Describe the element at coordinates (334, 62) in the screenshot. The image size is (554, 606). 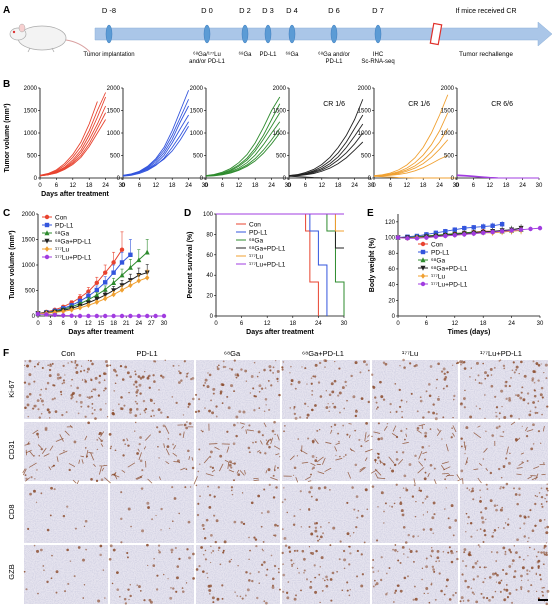
I see `event-label: PD-L1` at that location.